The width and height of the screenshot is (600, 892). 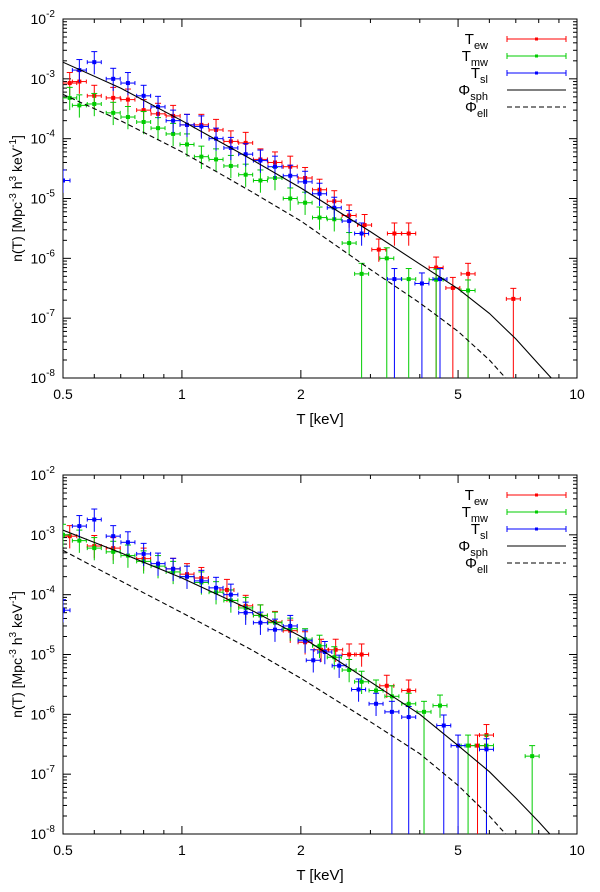 What do you see at coordinates (479, 553) in the screenshot?
I see `legend-subscript: sph` at bounding box center [479, 553].